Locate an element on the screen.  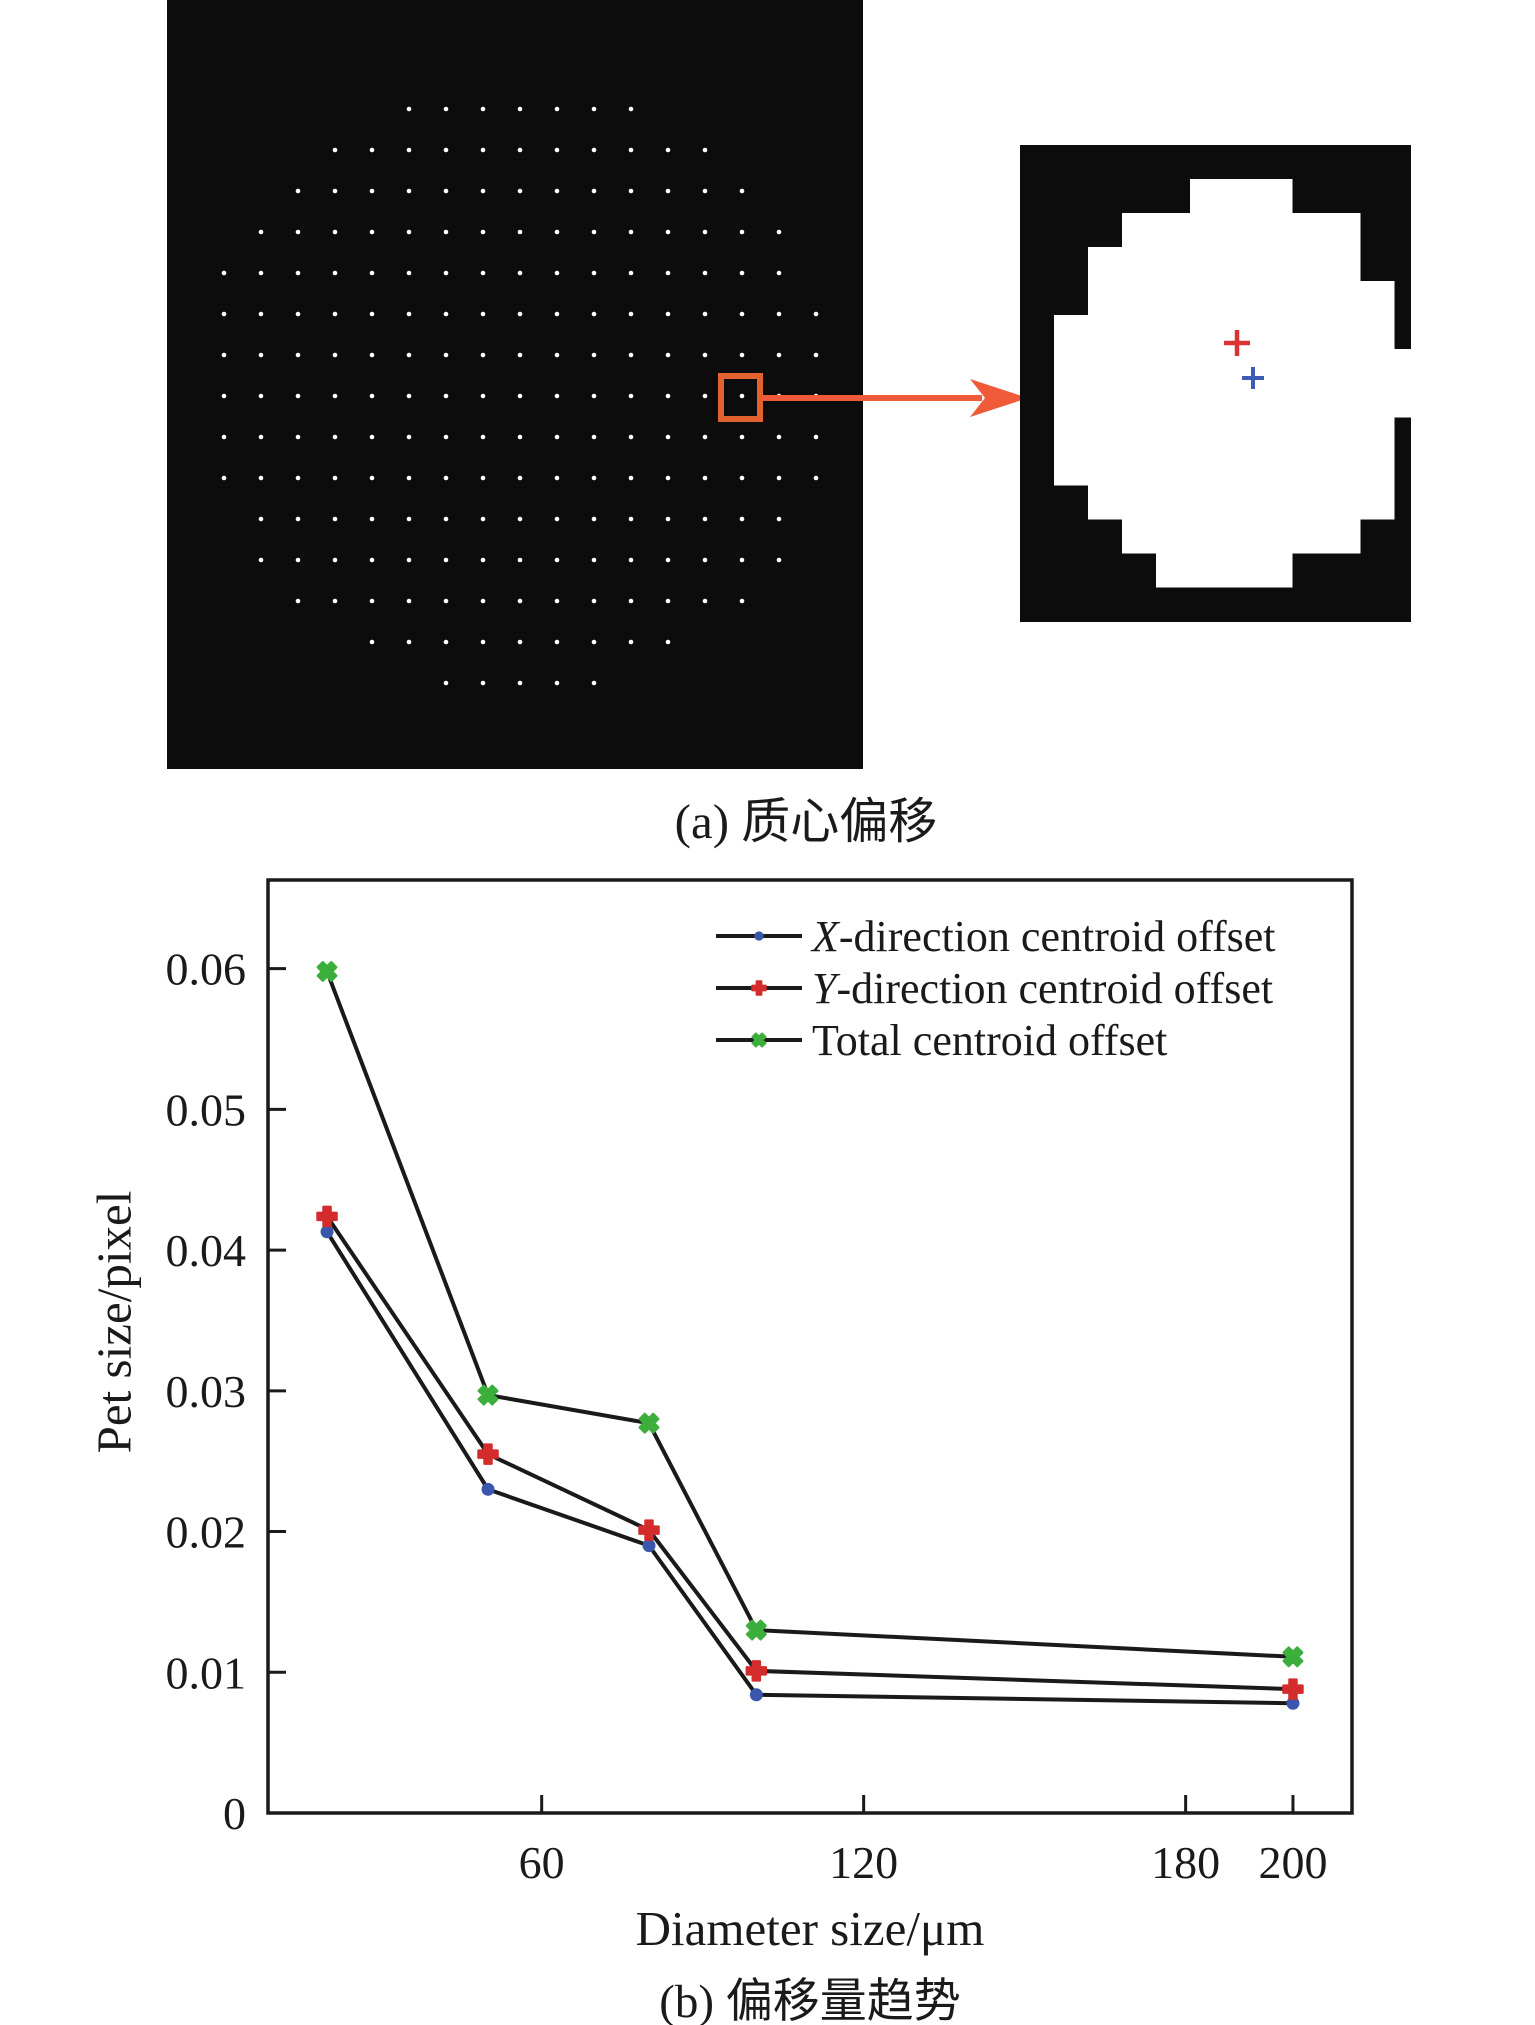
y-tick-label: 0.02 is located at coordinates (206, 1532).